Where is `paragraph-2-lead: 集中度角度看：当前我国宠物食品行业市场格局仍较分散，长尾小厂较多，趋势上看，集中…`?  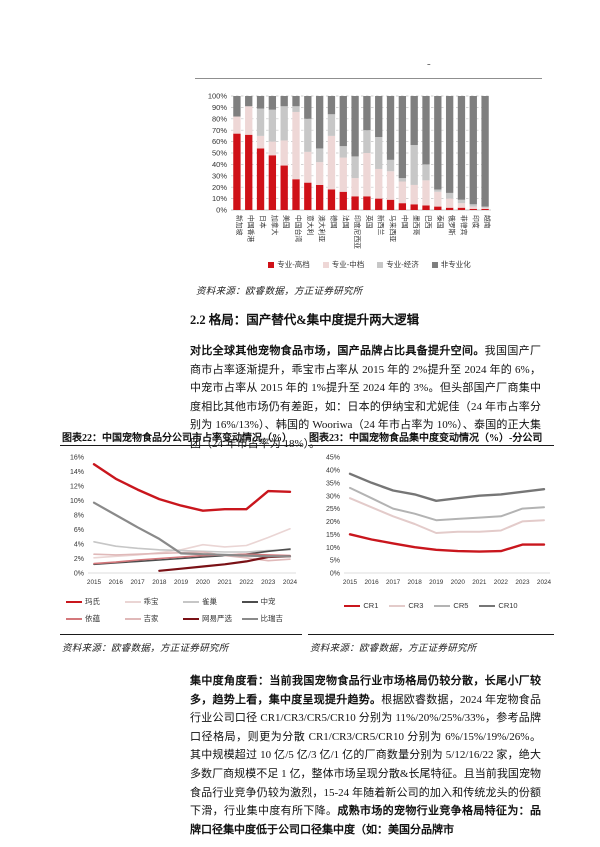
paragraph-2-lead: 集中度角度看：当前我国宠物食品行业市场格局仍较分散，长尾小厂较多，趋势上看，集中… is located at coordinates (365, 690).